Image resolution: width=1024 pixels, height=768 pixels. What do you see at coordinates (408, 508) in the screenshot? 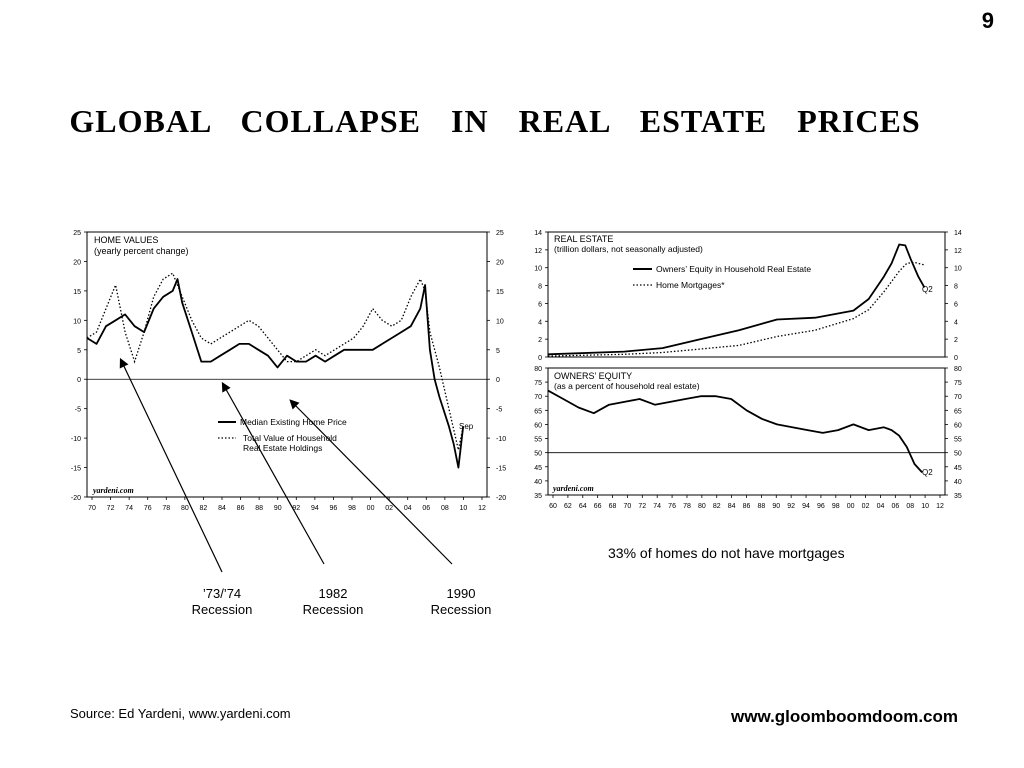
I see `home-values-x-tick-label: 04` at bounding box center [408, 508].